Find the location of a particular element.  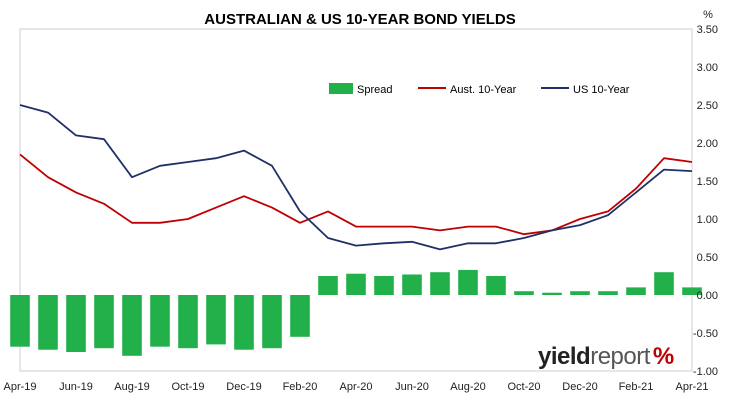

legend-swatch-spread is located at coordinates (341, 88).